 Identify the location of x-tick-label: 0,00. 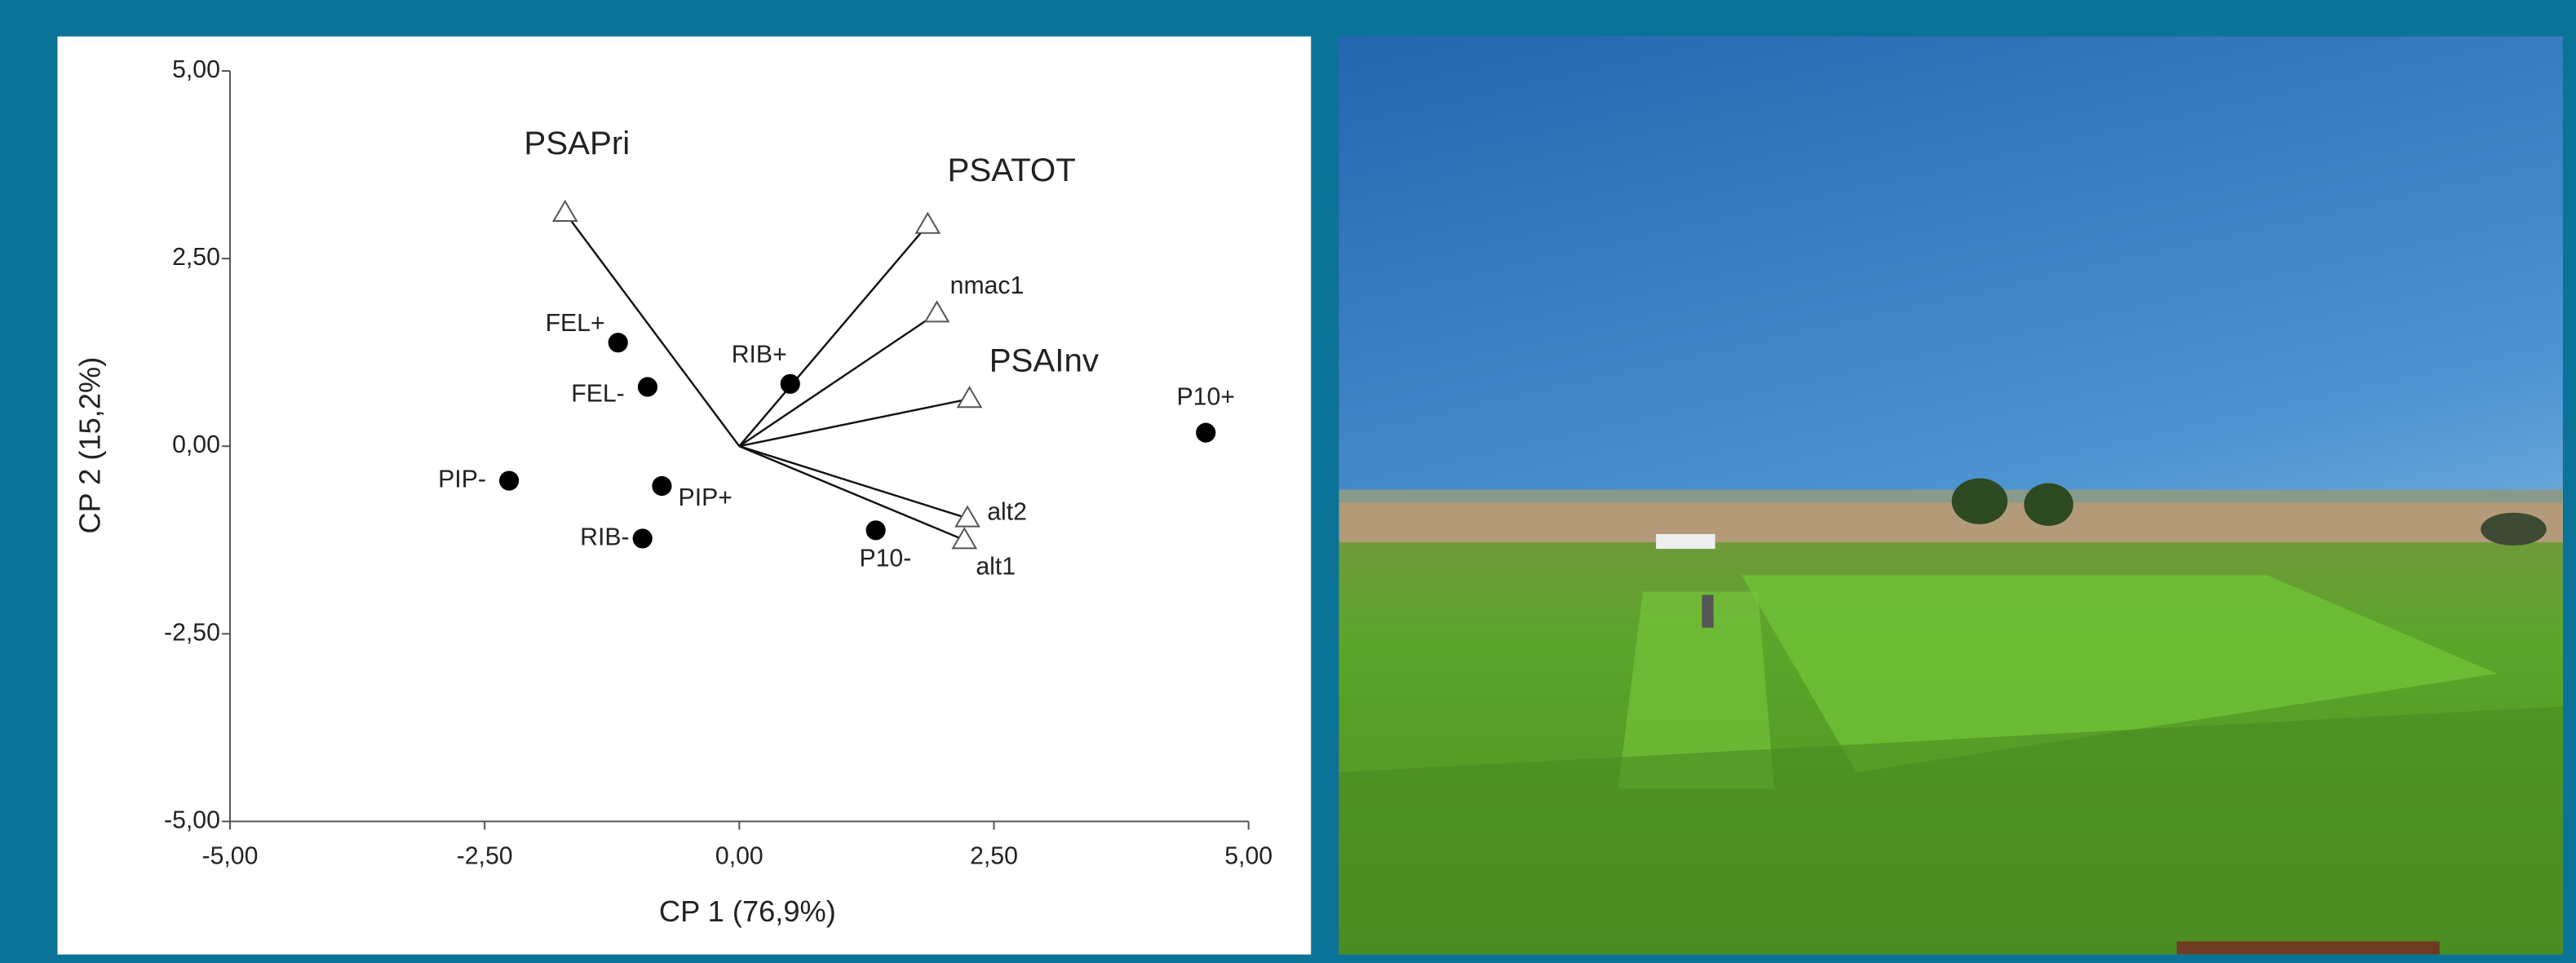
(739, 856).